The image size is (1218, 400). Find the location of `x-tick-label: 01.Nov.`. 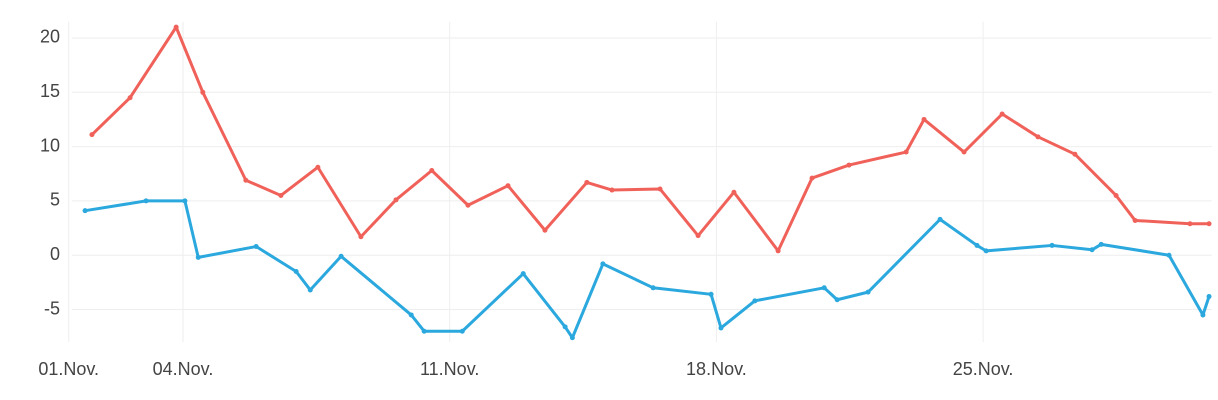

x-tick-label: 01.Nov. is located at coordinates (68, 369).